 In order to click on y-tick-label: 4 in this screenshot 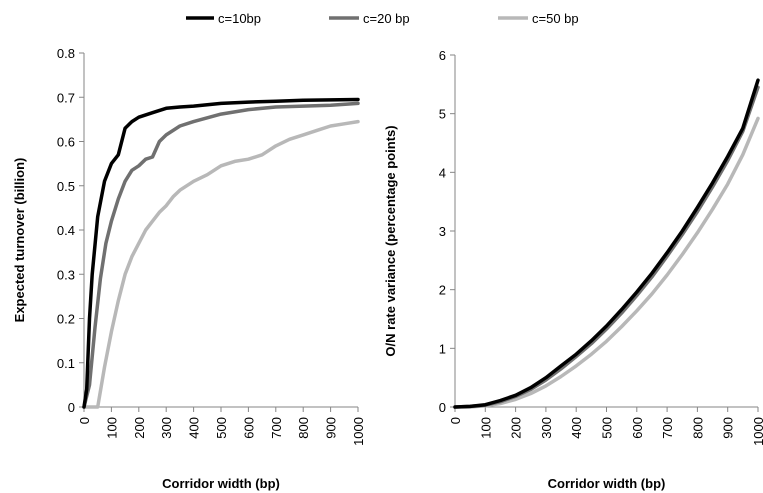, I will do `click(442, 172)`.